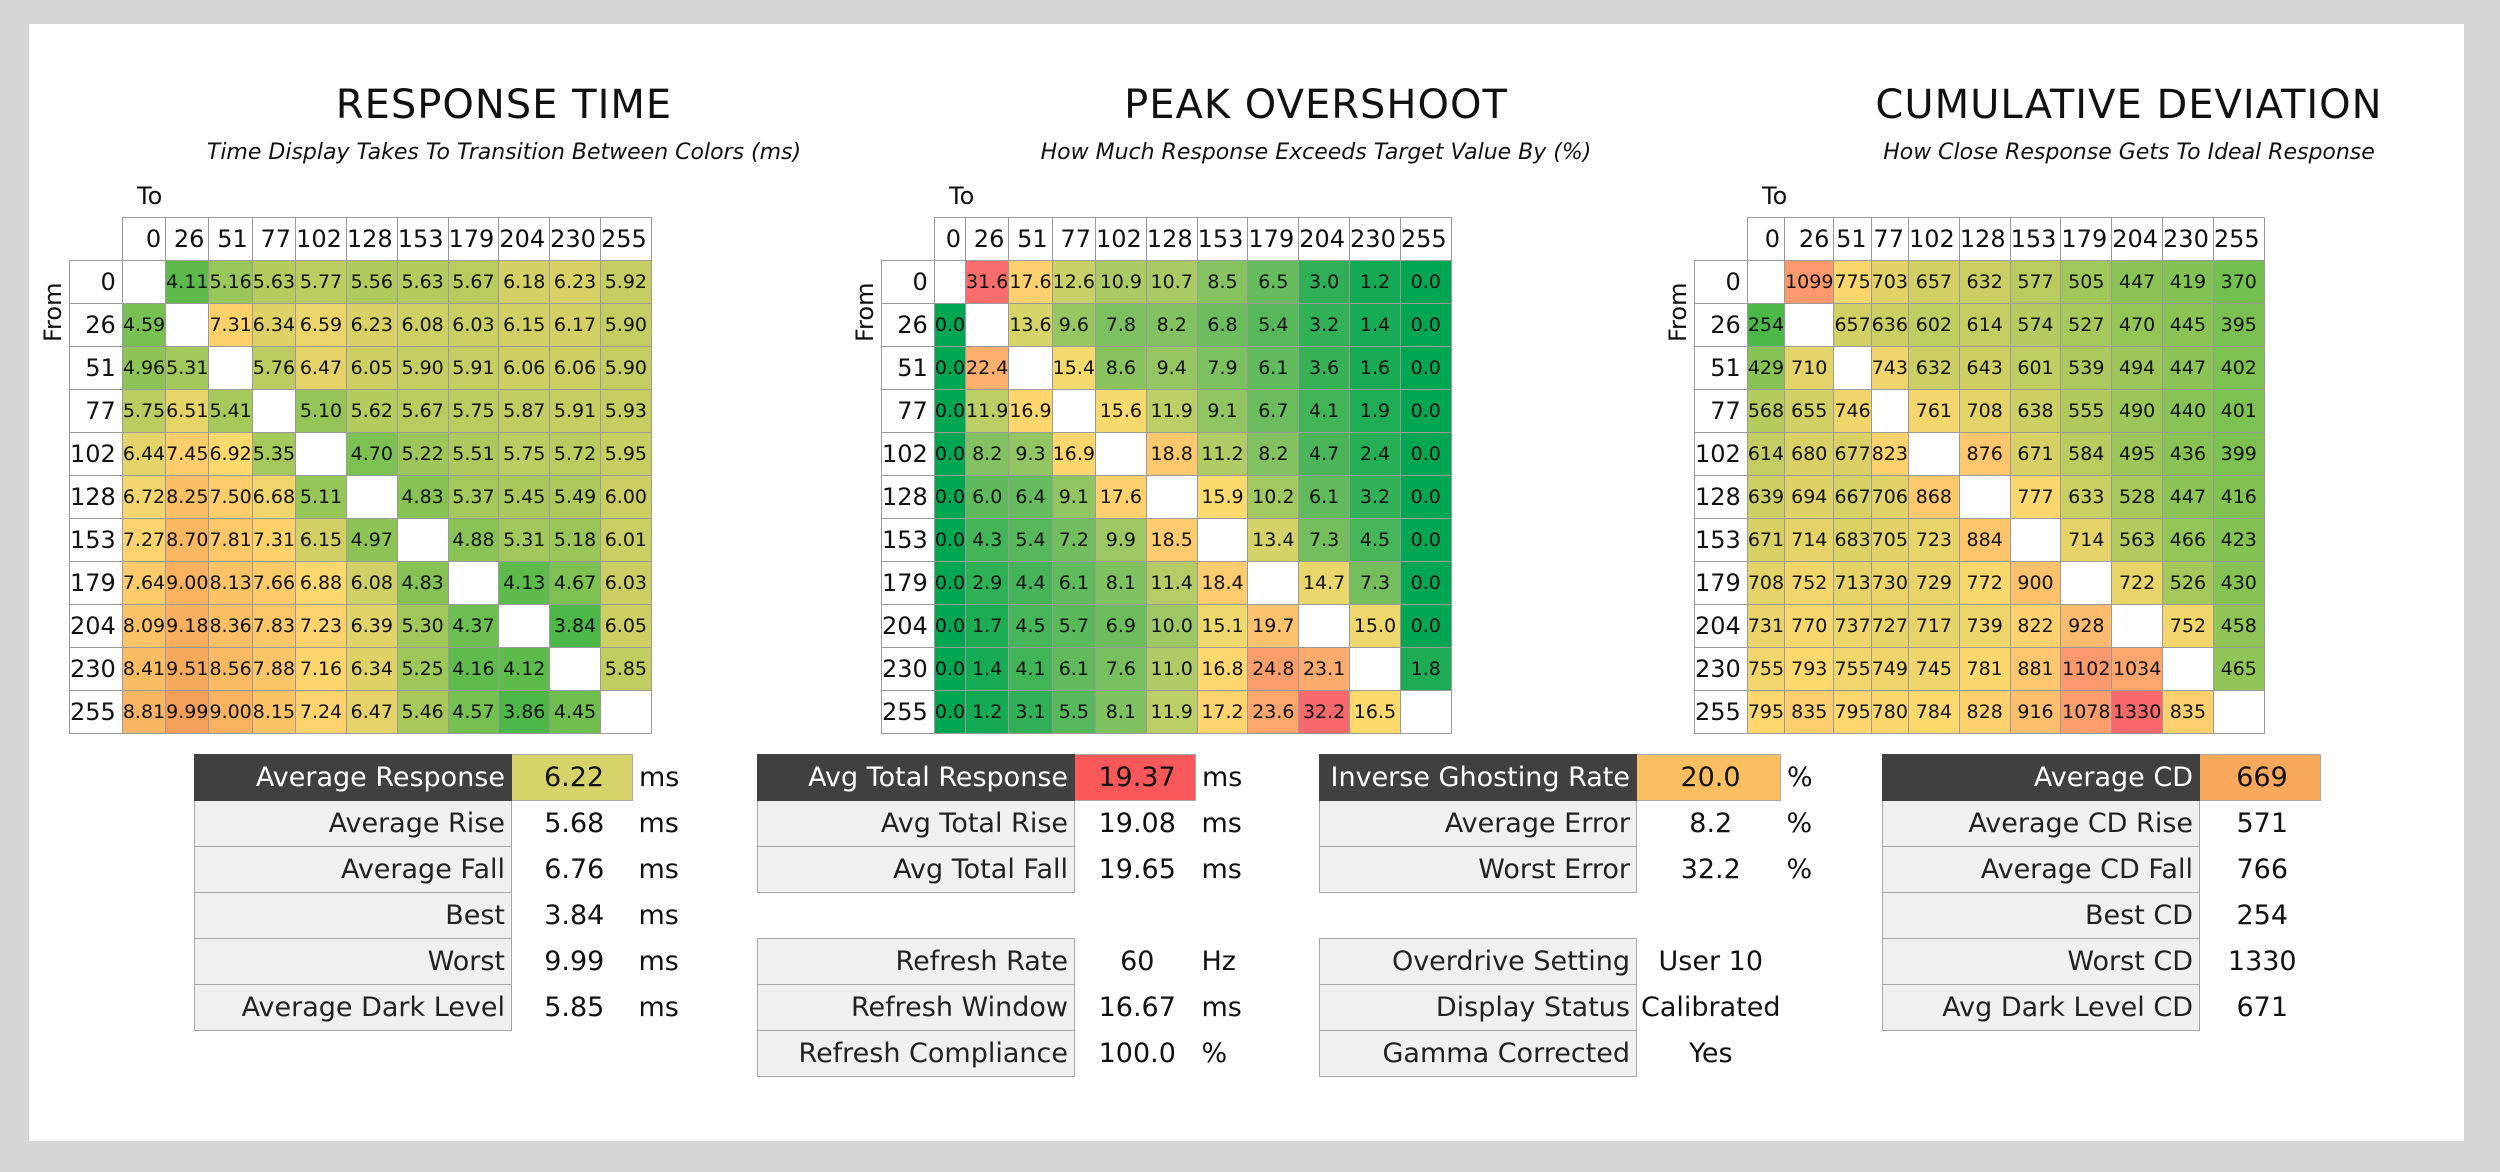  I want to click on heatmap-cell: 3.2, so click(1324, 325).